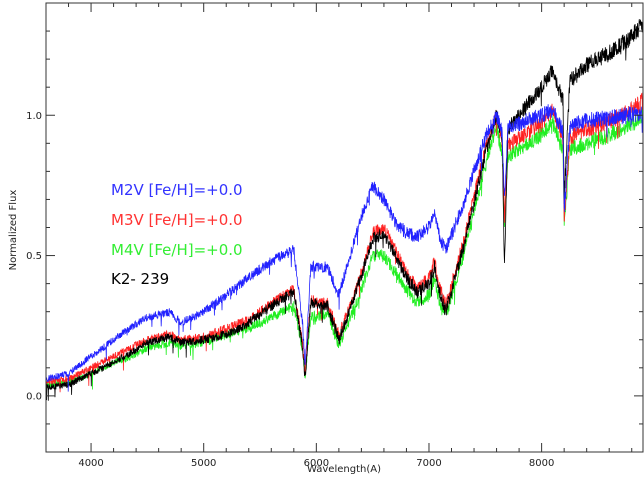 The height and width of the screenshot is (481, 644). What do you see at coordinates (34, 256) in the screenshot?
I see `y-tick-label: 0.5` at bounding box center [34, 256].